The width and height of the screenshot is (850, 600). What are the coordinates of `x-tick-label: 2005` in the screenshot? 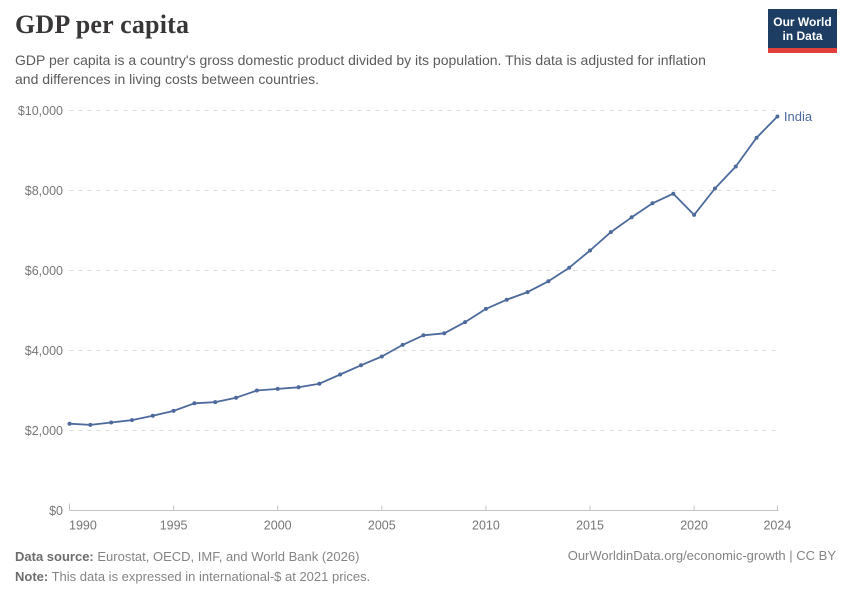 It's located at (382, 526).